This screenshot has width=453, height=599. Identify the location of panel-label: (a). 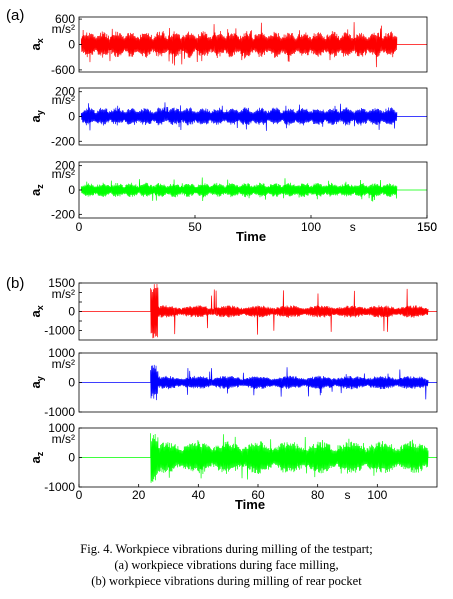
(15, 15).